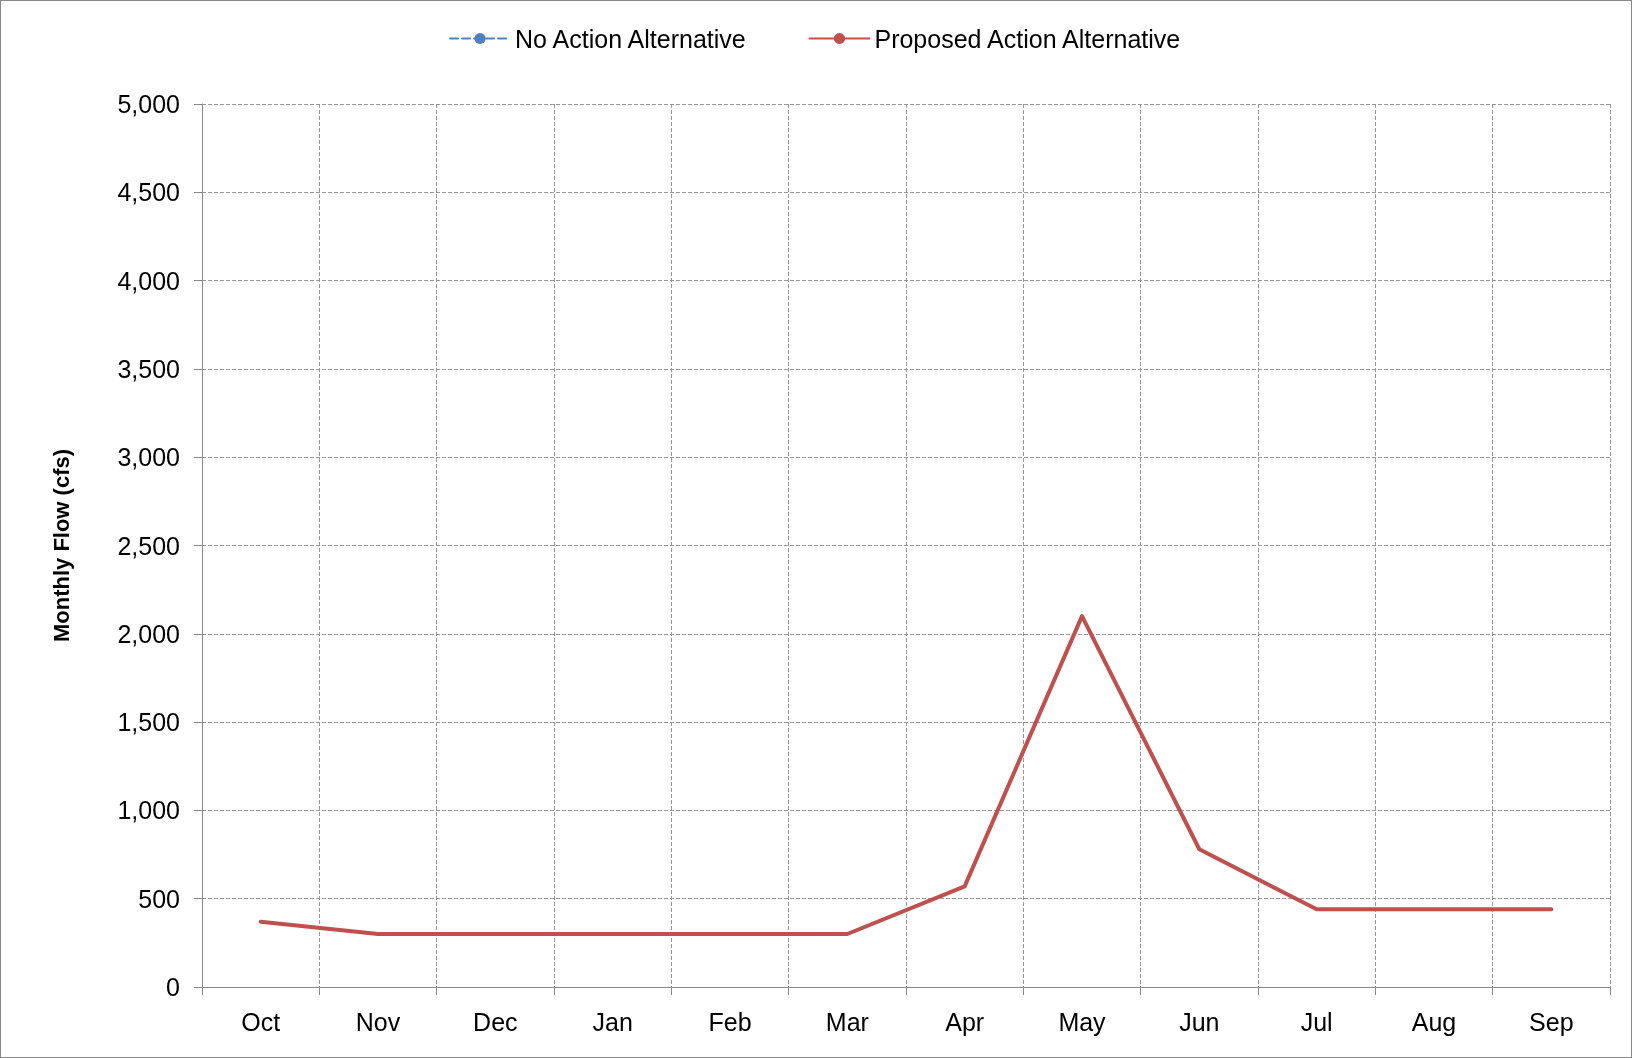 The image size is (1632, 1058). I want to click on x-tick-label: Mar, so click(847, 1021).